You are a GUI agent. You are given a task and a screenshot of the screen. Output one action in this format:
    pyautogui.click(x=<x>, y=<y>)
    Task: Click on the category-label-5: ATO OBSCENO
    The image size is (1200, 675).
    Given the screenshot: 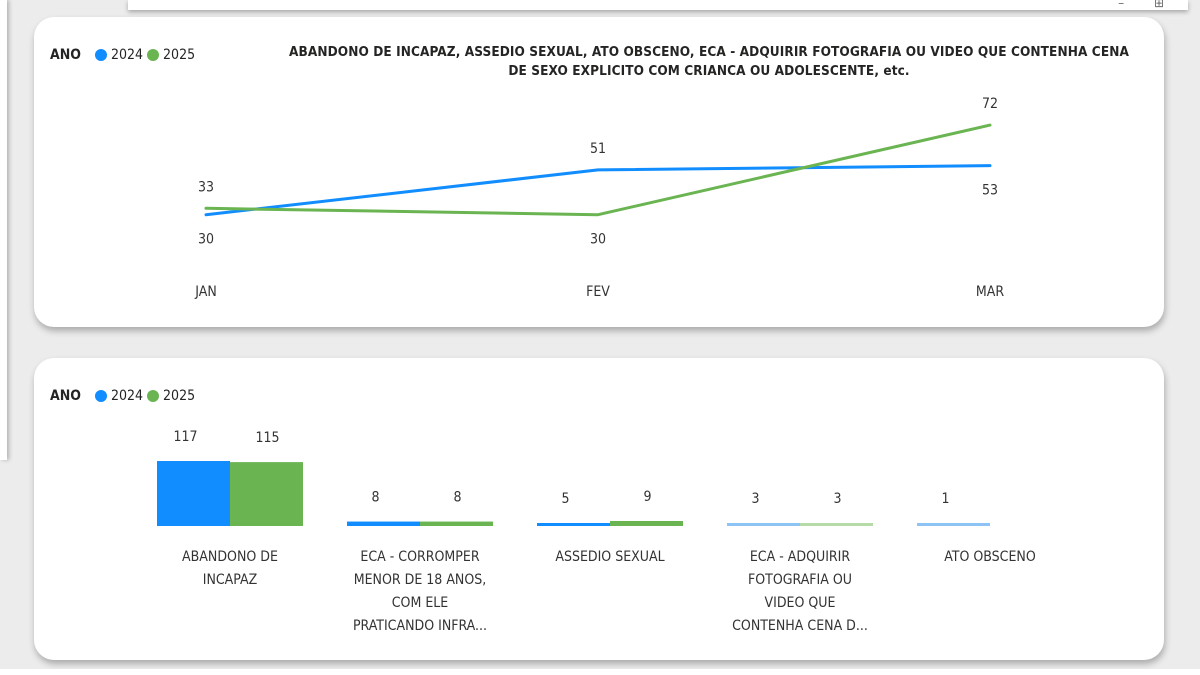 What is the action you would take?
    pyautogui.click(x=990, y=557)
    